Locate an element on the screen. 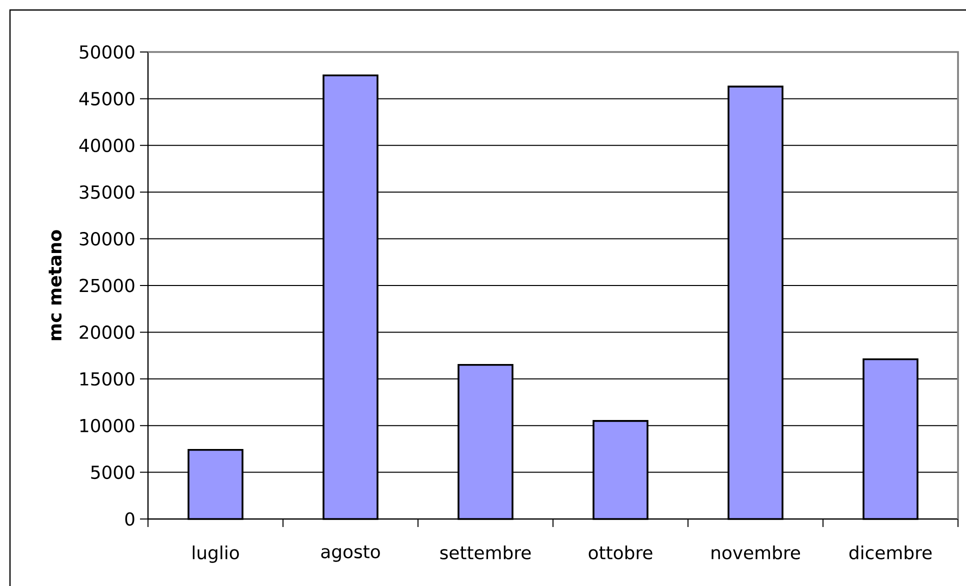  y-tick-label: 20000 is located at coordinates (107, 332).